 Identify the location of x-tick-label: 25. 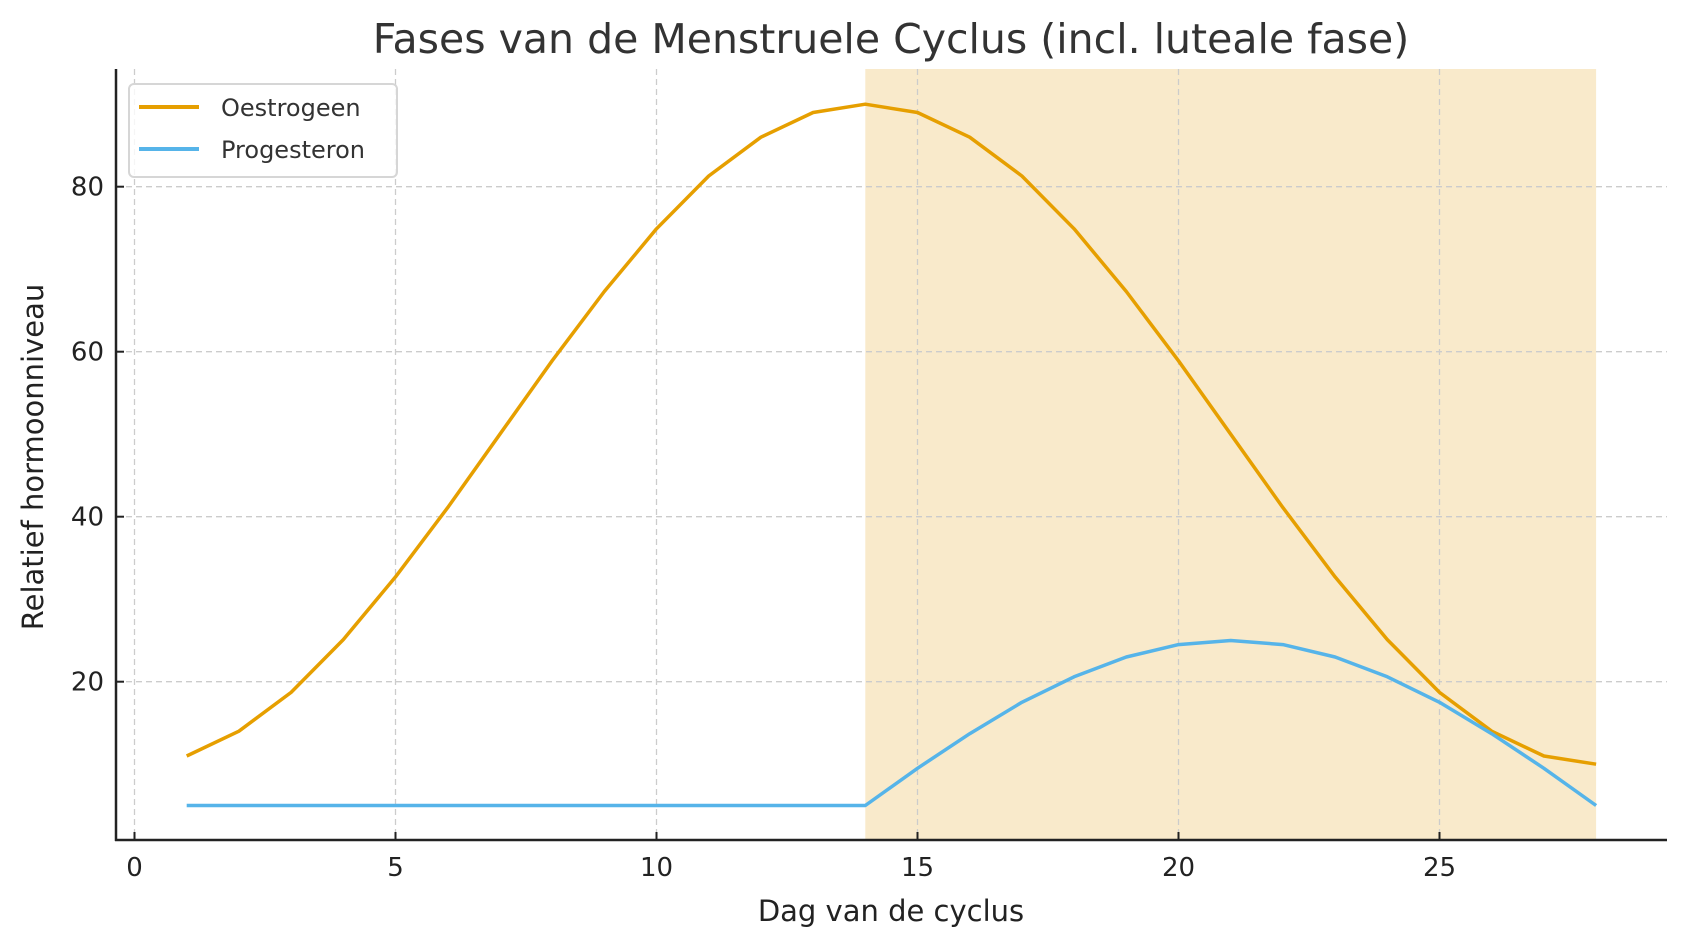
(1439, 868).